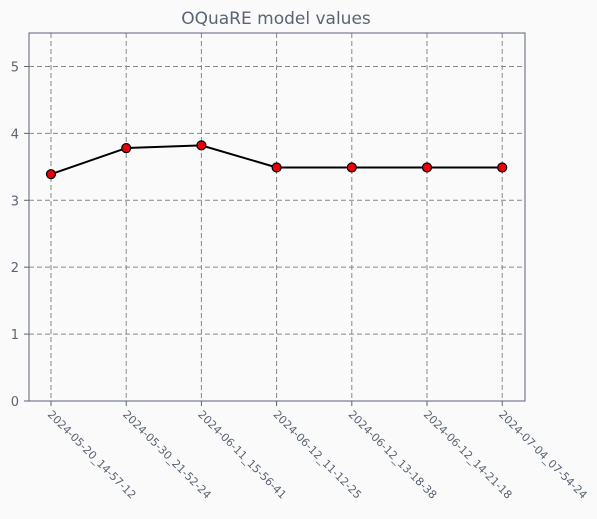  I want to click on x-tick-label: 2024-05-20_14-57-12, so click(92, 455).